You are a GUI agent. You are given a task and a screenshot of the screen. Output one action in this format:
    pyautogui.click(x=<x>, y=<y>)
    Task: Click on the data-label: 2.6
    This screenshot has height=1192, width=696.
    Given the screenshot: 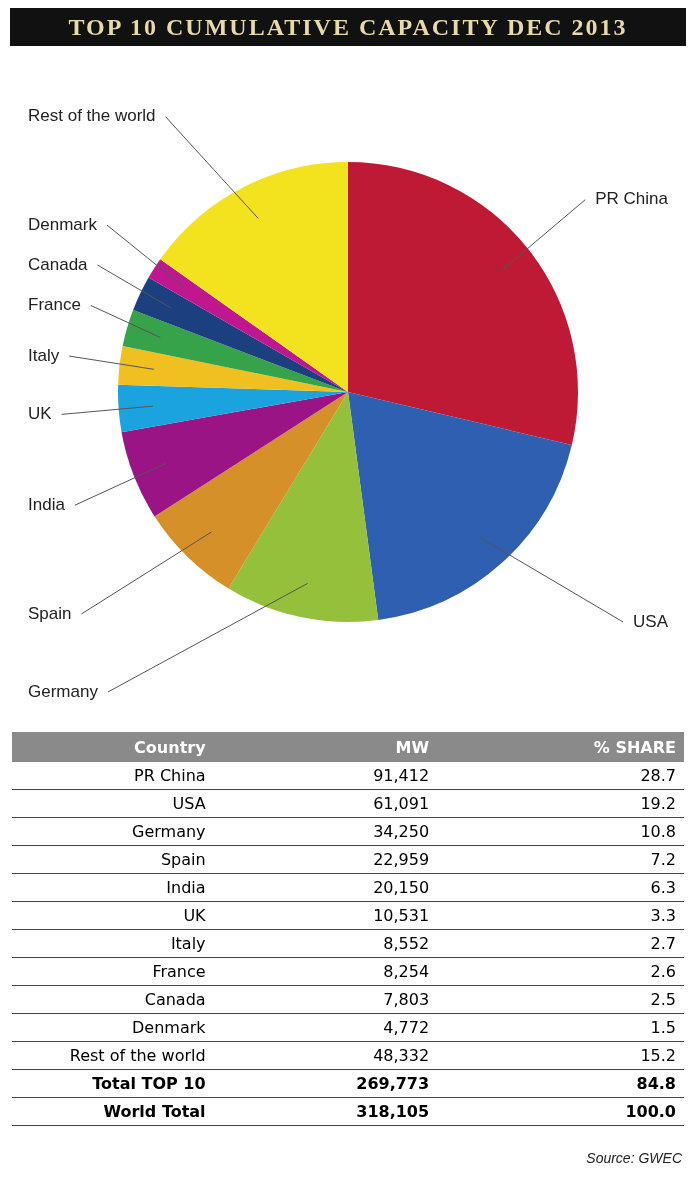 What is the action you would take?
    pyautogui.click(x=560, y=971)
    